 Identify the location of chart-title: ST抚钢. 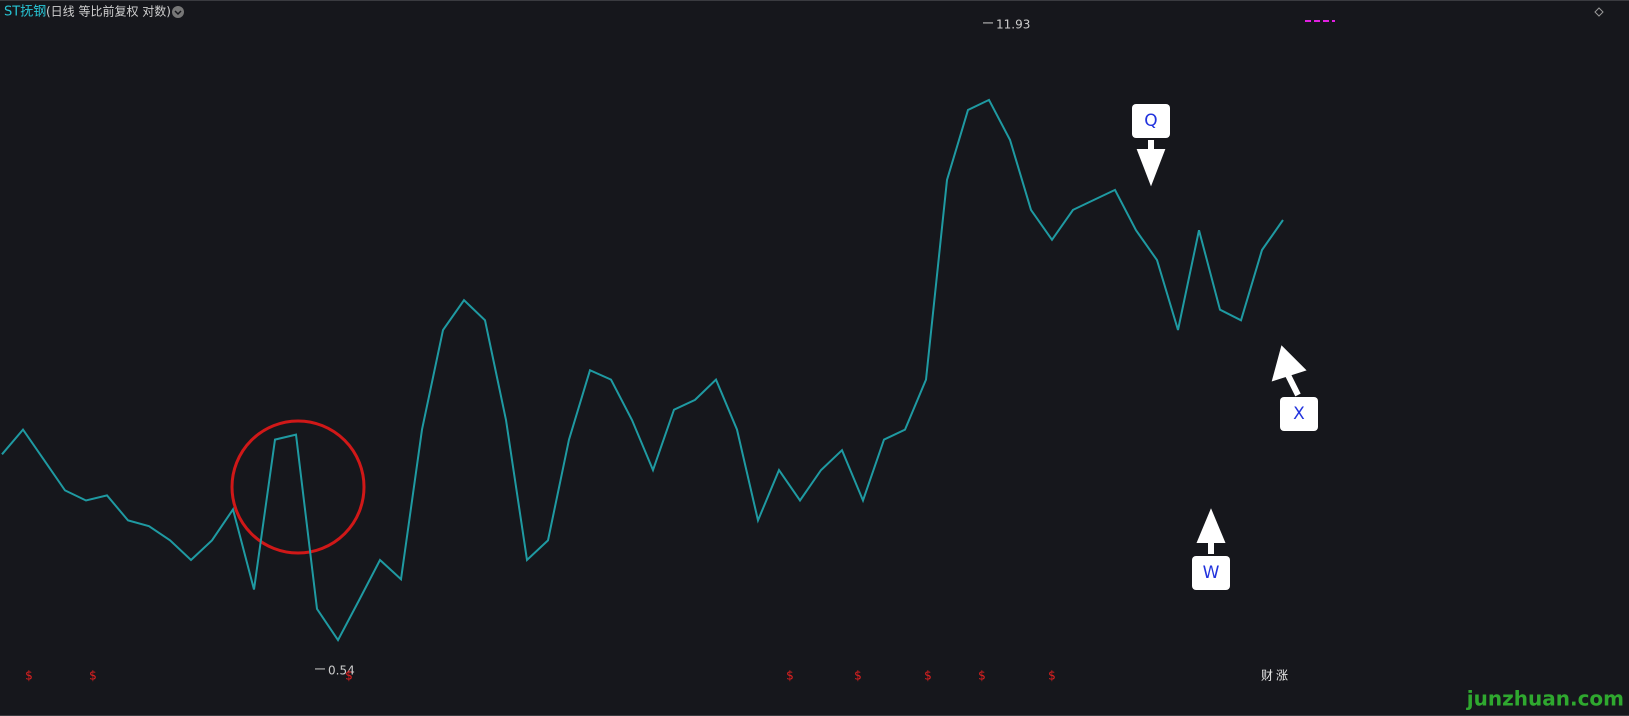
(25, 12).